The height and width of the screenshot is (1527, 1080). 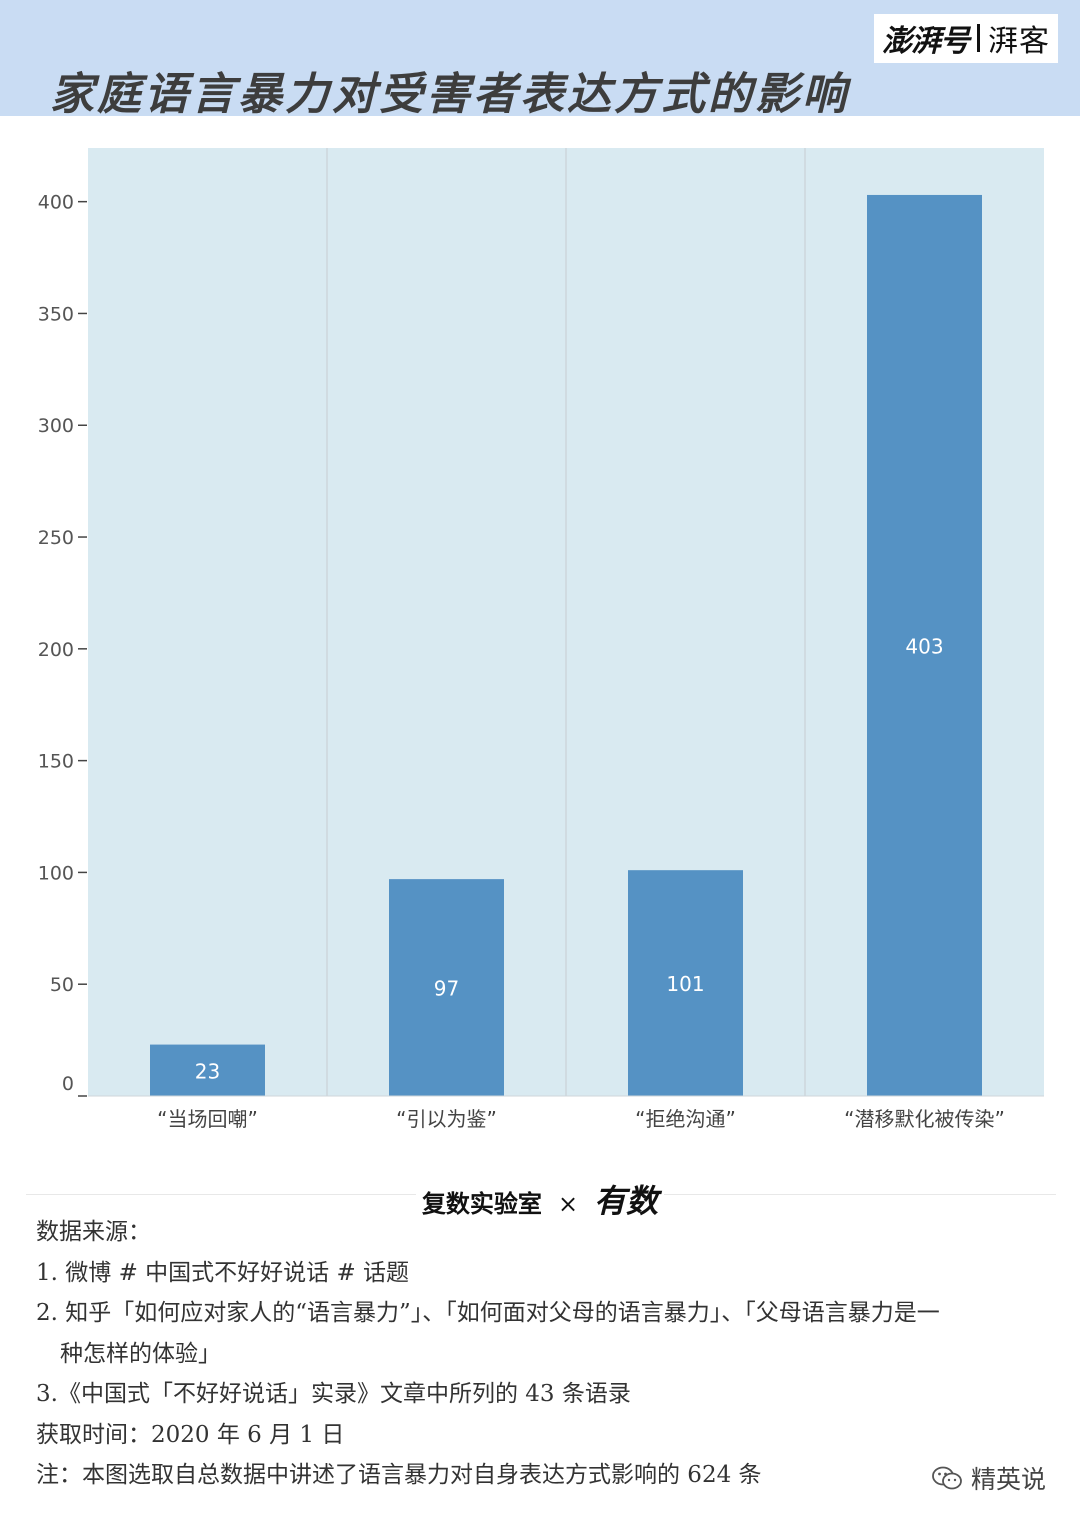 I want to click on x-tick-label: “拒绝沟通”, so click(x=685, y=1119).